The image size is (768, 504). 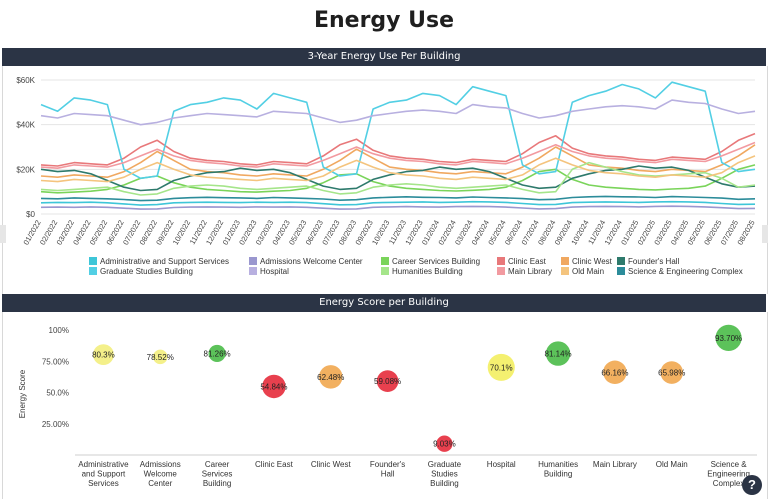 I want to click on category-label: Administrative and Support Services, so click(x=103, y=474).